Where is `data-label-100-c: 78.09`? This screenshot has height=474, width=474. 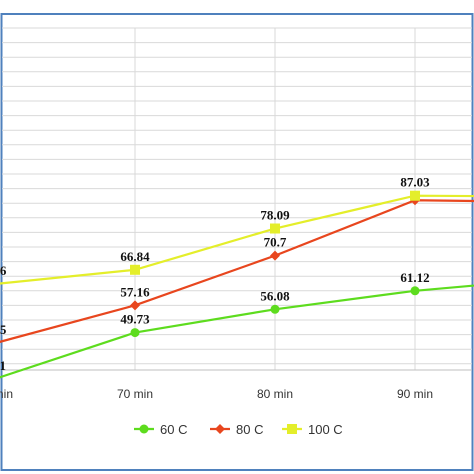
data-label-100-c: 78.09 is located at coordinates (275, 215).